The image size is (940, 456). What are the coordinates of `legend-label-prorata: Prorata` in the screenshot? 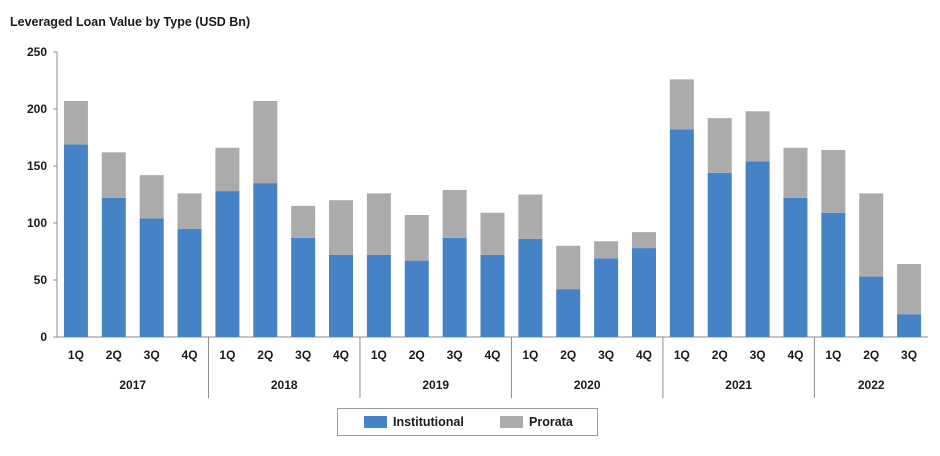 It's located at (551, 422).